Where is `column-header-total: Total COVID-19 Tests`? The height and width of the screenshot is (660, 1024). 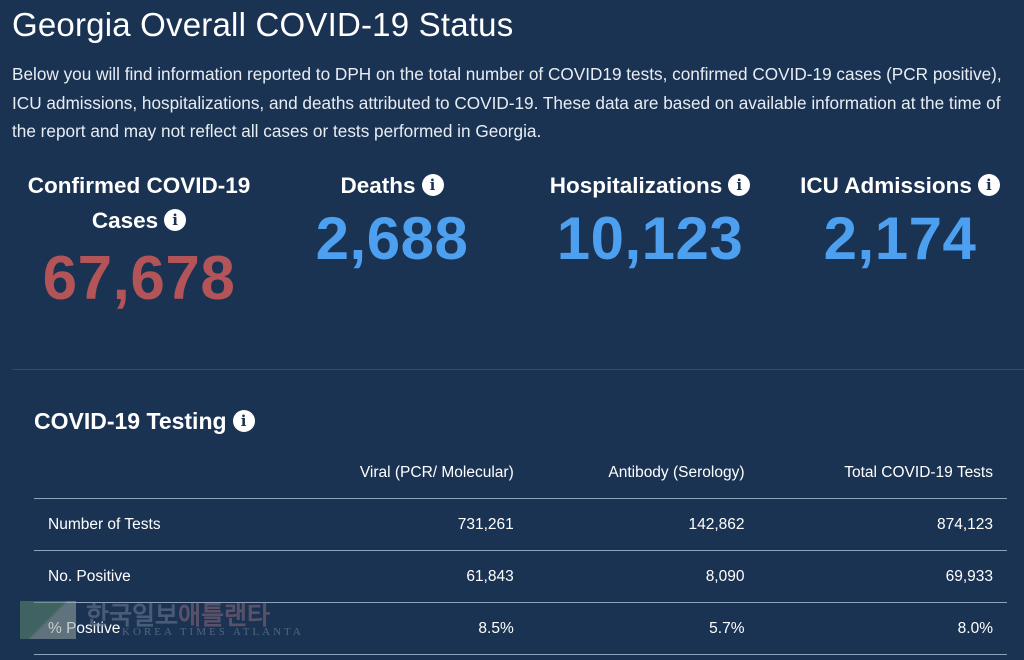 column-header-total: Total COVID-19 Tests is located at coordinates (882, 473).